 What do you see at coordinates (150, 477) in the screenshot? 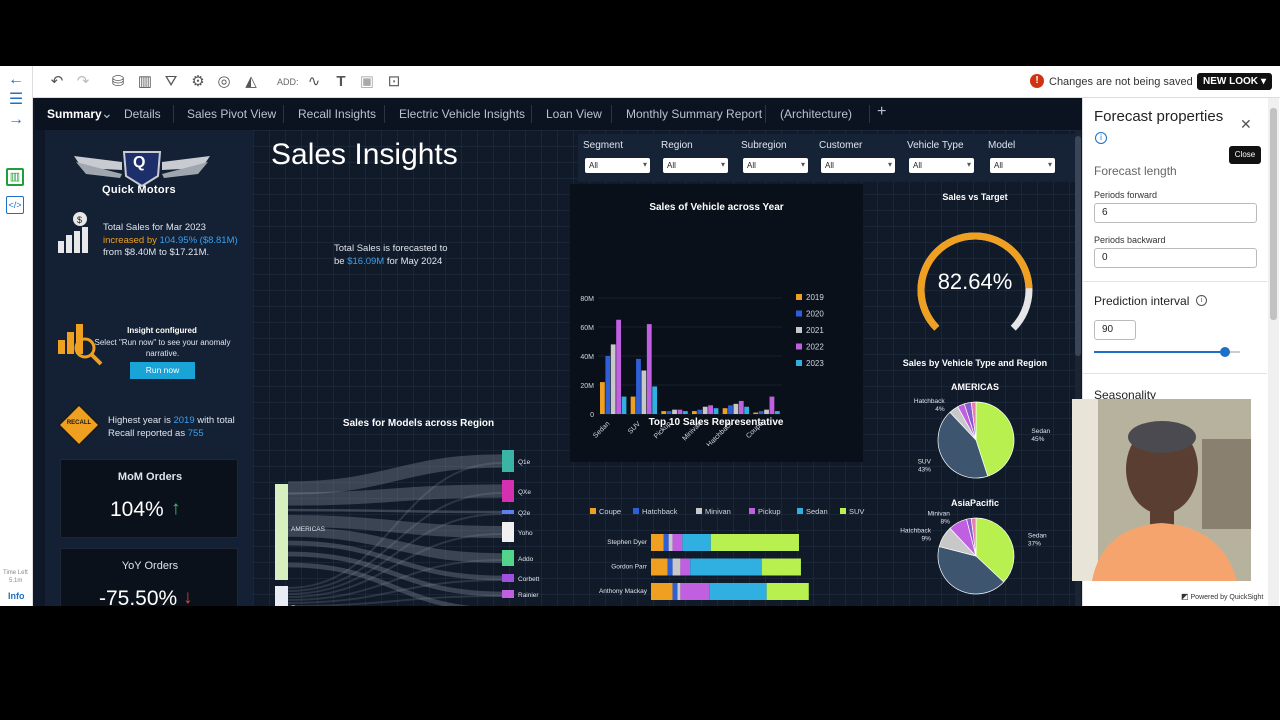
I see `mom-title: MoM Orders` at bounding box center [150, 477].